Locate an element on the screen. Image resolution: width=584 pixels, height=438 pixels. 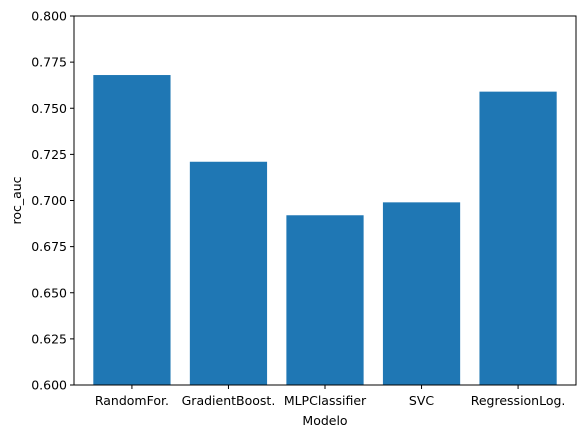
y-axis-label: roc_auc is located at coordinates (16, 200).